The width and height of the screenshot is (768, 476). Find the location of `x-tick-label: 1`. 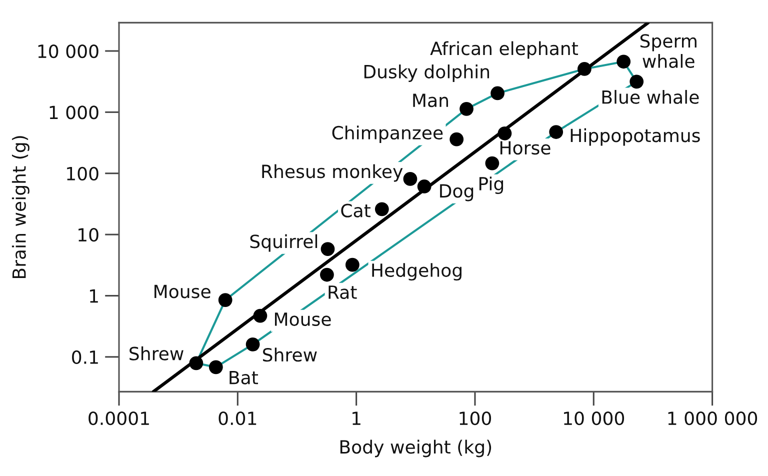

x-tick-label: 1 is located at coordinates (356, 418).